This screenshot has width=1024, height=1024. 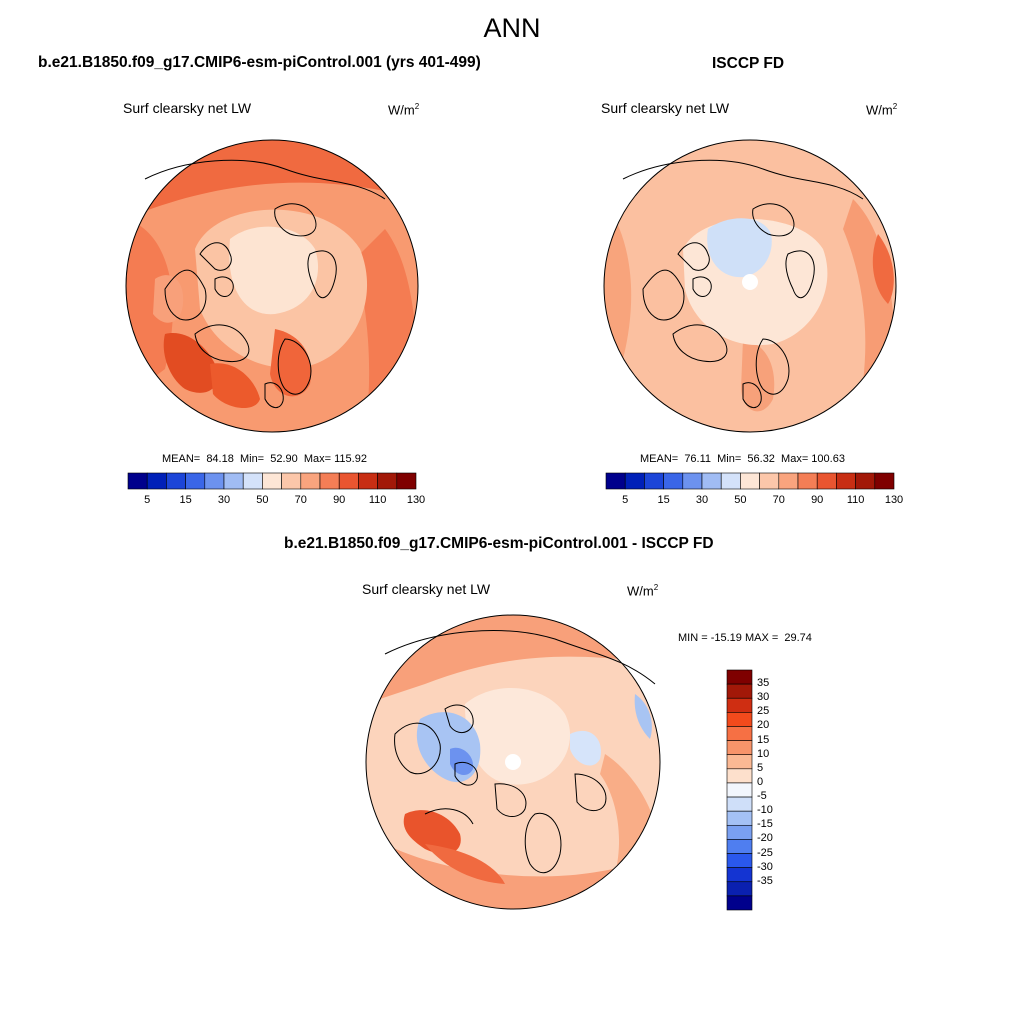 I want to click on model-colorbar-tick-label: 110, so click(x=377, y=500).